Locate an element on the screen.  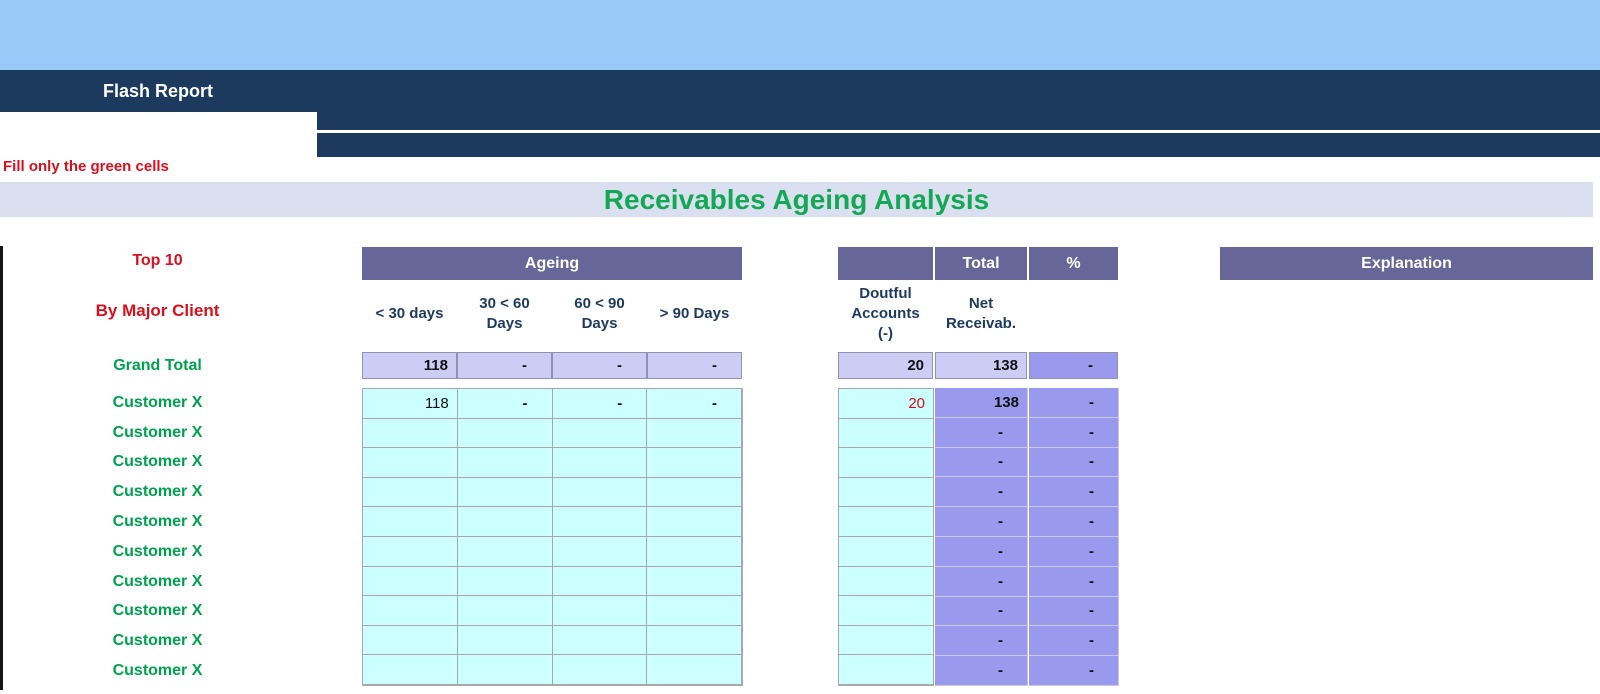
ageing-input-grid: 118 - - - is located at coordinates (552, 537).